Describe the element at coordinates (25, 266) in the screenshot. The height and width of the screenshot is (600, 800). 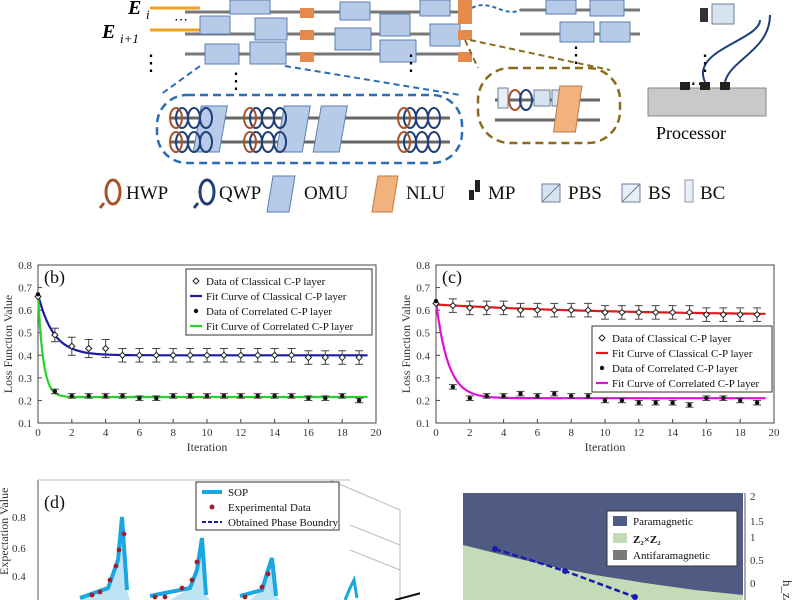
I see `chart-b-ytick-label: 0.8` at that location.